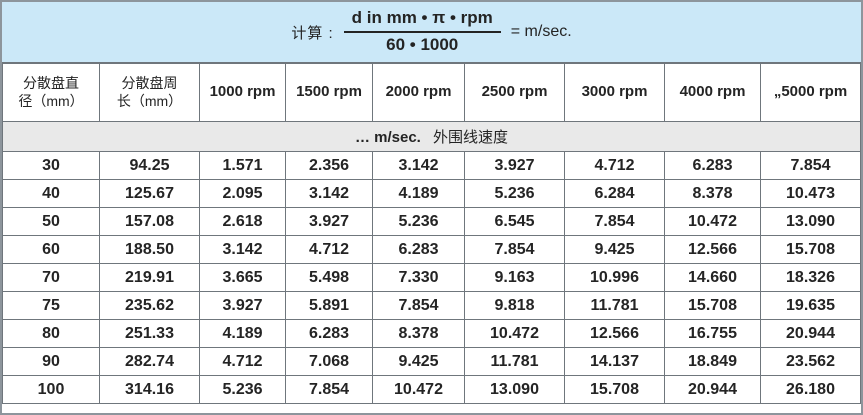  Describe the element at coordinates (51, 165) in the screenshot. I see `diameter-cell: 30` at that location.